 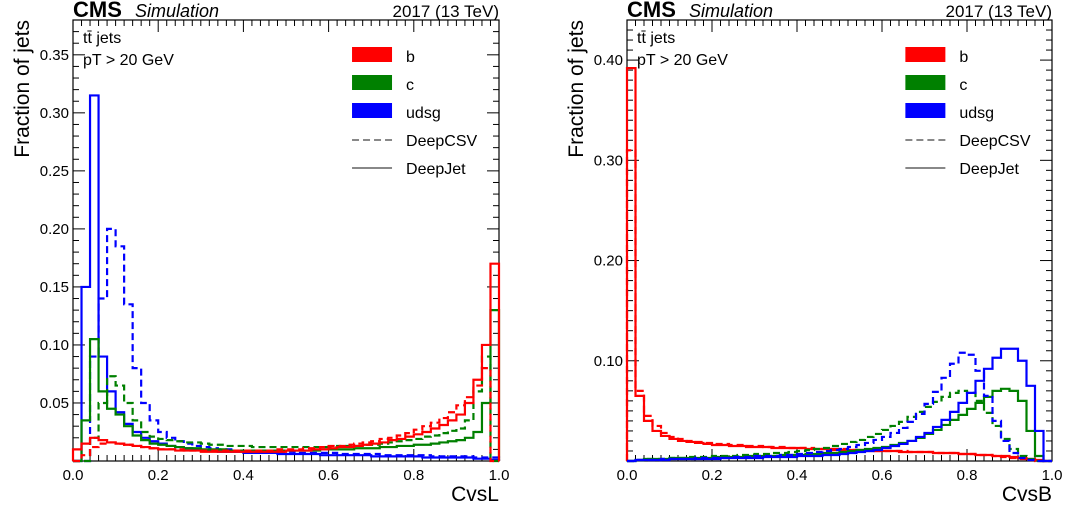 What do you see at coordinates (54, 171) in the screenshot?
I see `y-tick-label: 0.25` at bounding box center [54, 171].